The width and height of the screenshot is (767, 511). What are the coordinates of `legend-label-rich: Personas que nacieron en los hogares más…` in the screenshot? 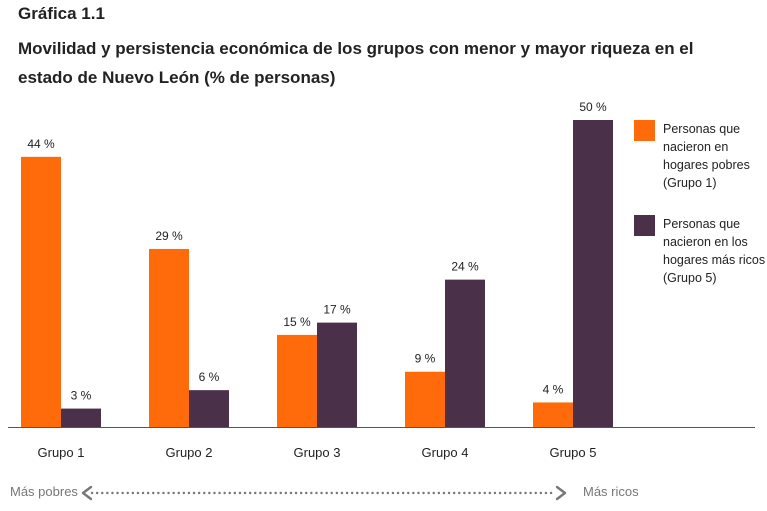 It's located at (714, 251).